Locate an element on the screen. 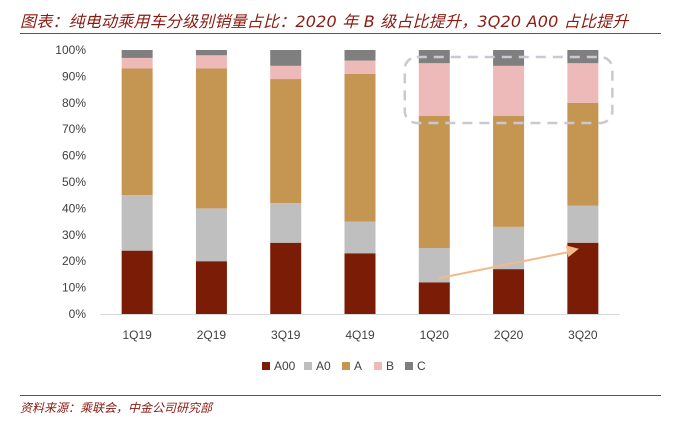 This screenshot has height=425, width=682. trend-arrow-line is located at coordinates (504, 265).